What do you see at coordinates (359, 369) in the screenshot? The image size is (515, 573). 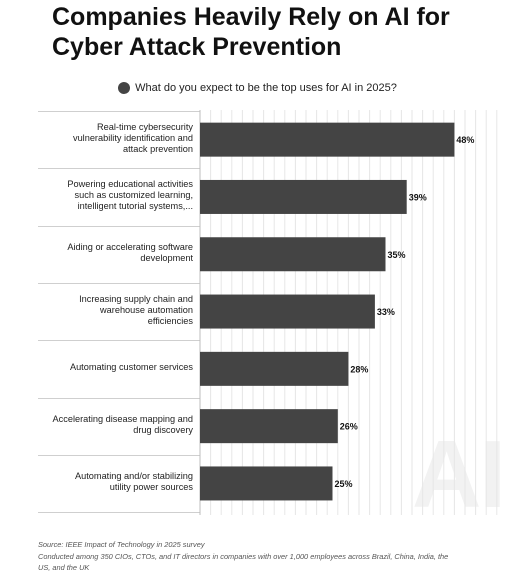 I see `data-label: 28%` at bounding box center [359, 369].